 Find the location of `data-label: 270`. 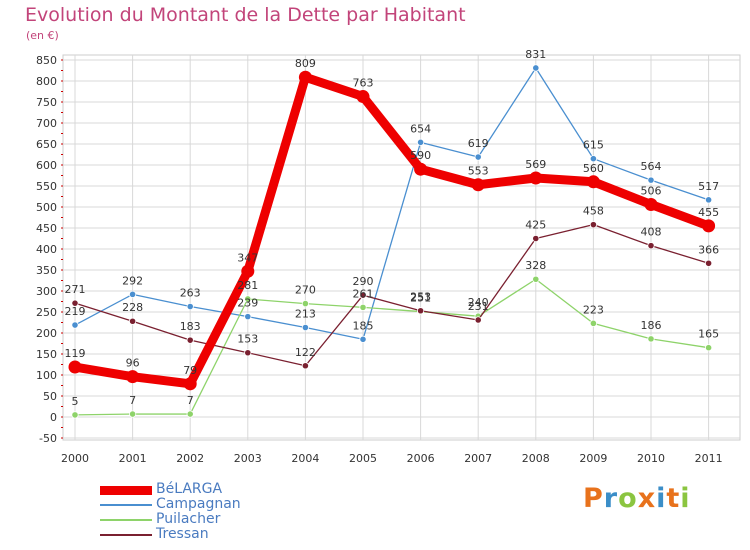

data-label: 270 is located at coordinates (305, 290).